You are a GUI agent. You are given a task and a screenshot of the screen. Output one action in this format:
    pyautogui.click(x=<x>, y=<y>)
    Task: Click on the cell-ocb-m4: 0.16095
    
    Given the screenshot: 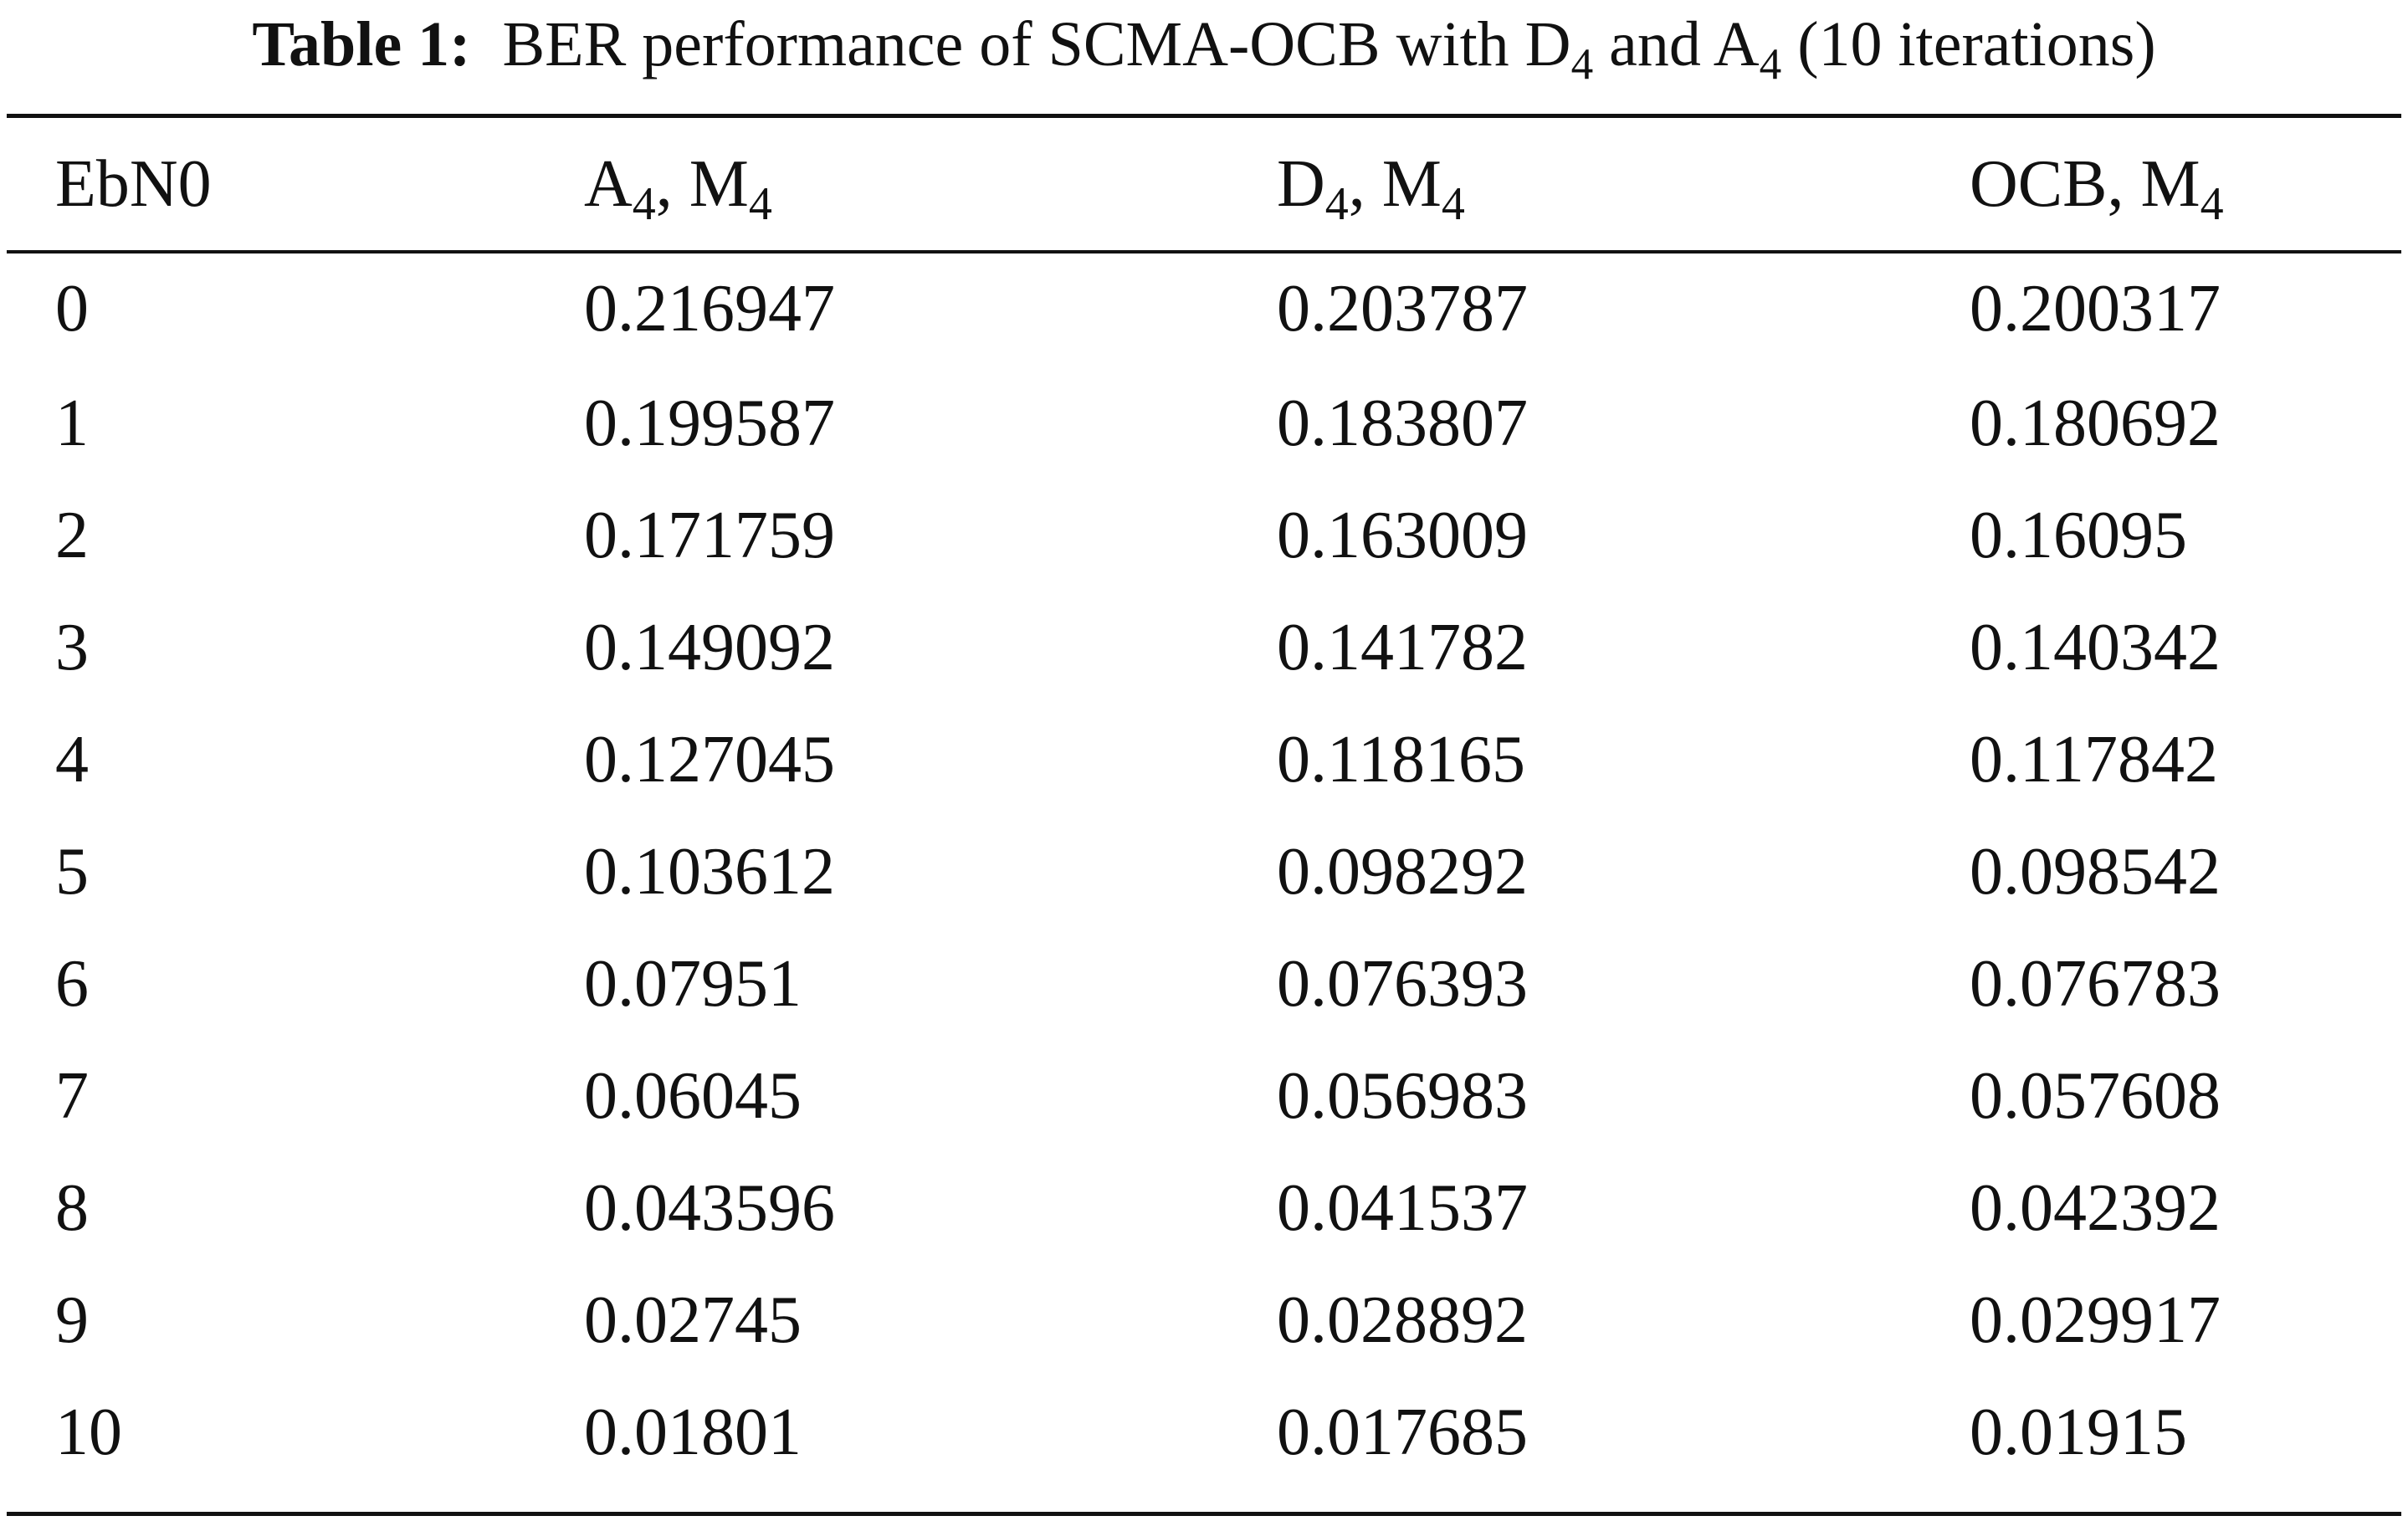 What is the action you would take?
    pyautogui.click(x=2078, y=535)
    